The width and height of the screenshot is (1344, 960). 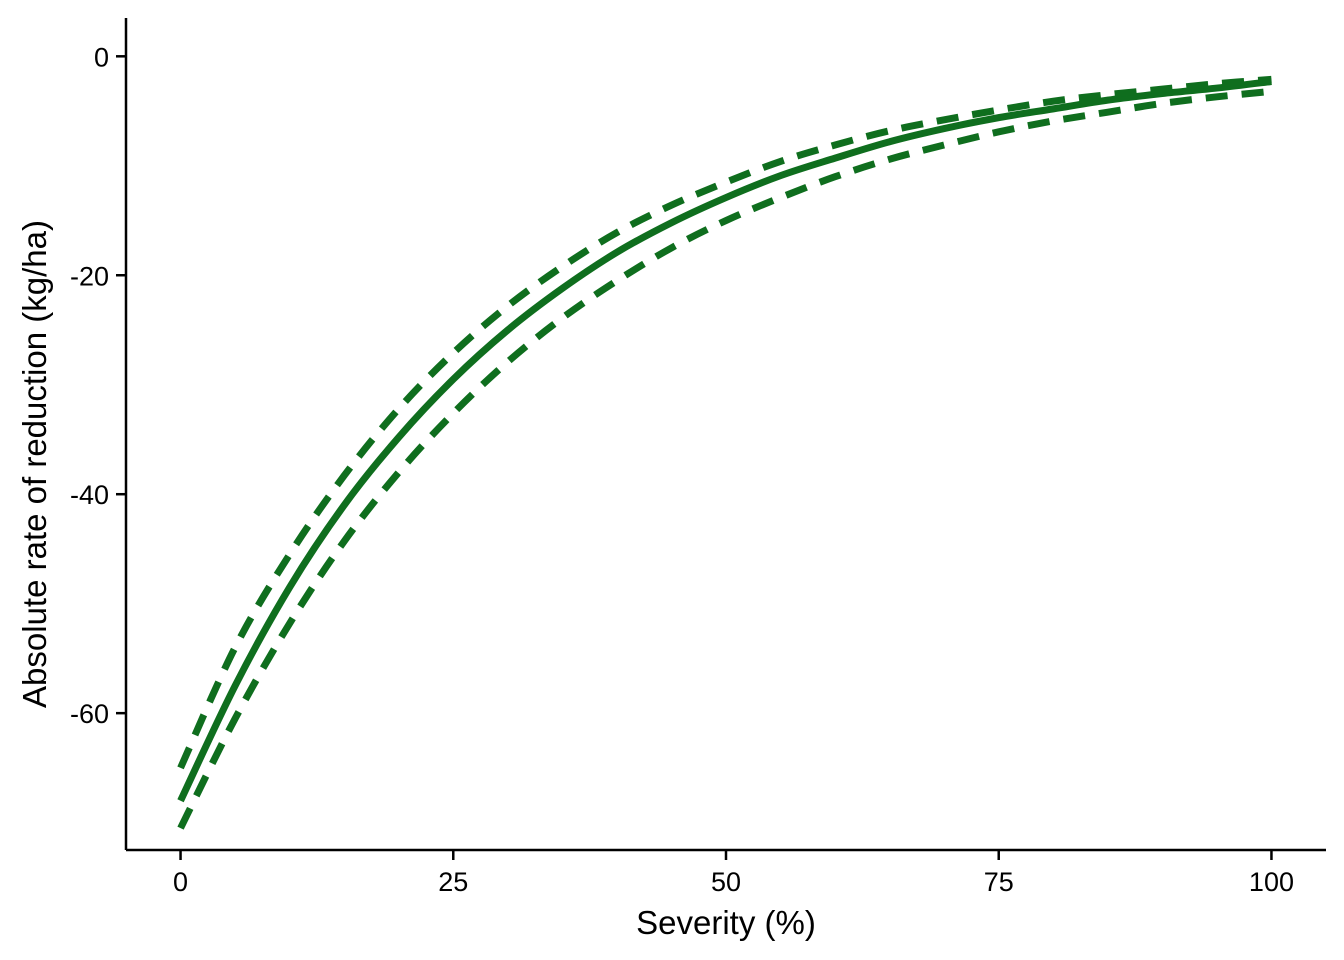 I want to click on x-axis-title: Severity (%), so click(x=726, y=922).